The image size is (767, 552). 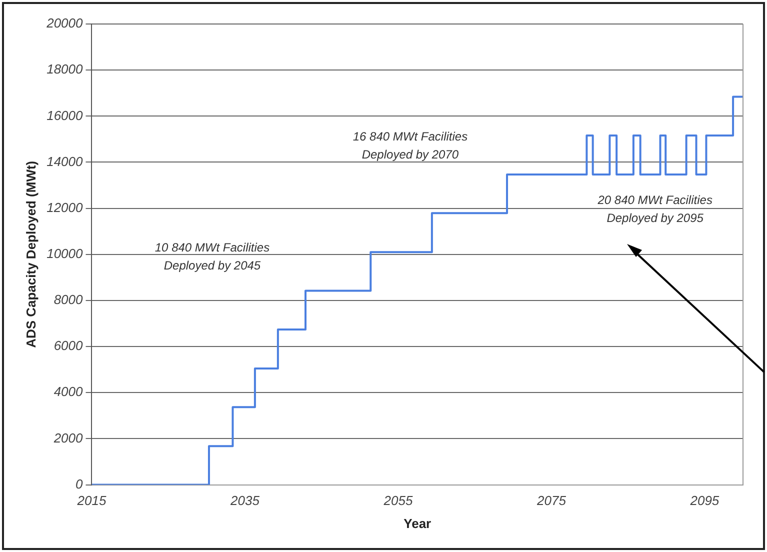 I want to click on x-tick-label: 2055, so click(x=398, y=500).